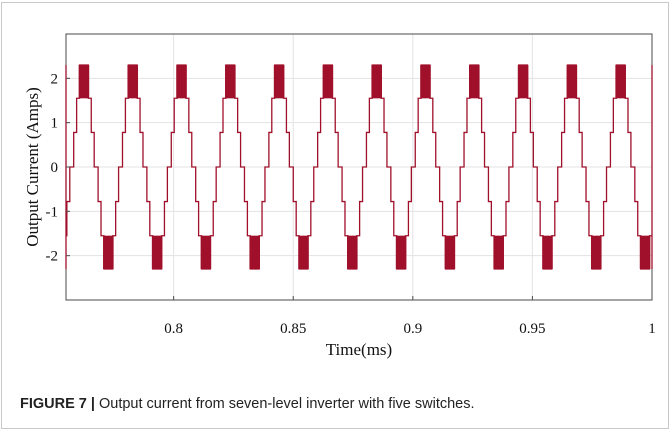 The image size is (672, 431). What do you see at coordinates (652, 329) in the screenshot?
I see `x-tick-label: 1` at bounding box center [652, 329].